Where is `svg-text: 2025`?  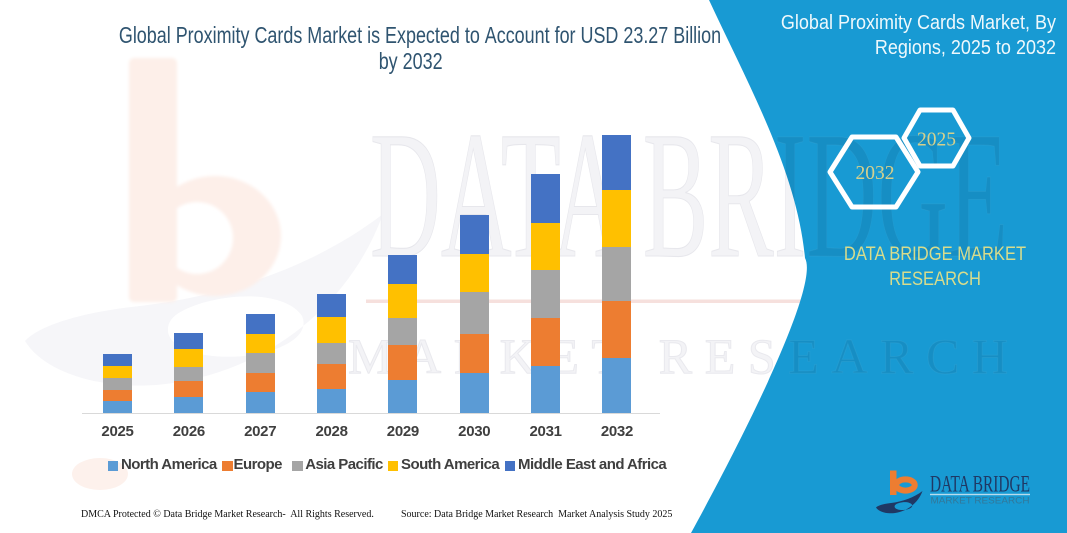 svg-text: 2025 is located at coordinates (936, 140).